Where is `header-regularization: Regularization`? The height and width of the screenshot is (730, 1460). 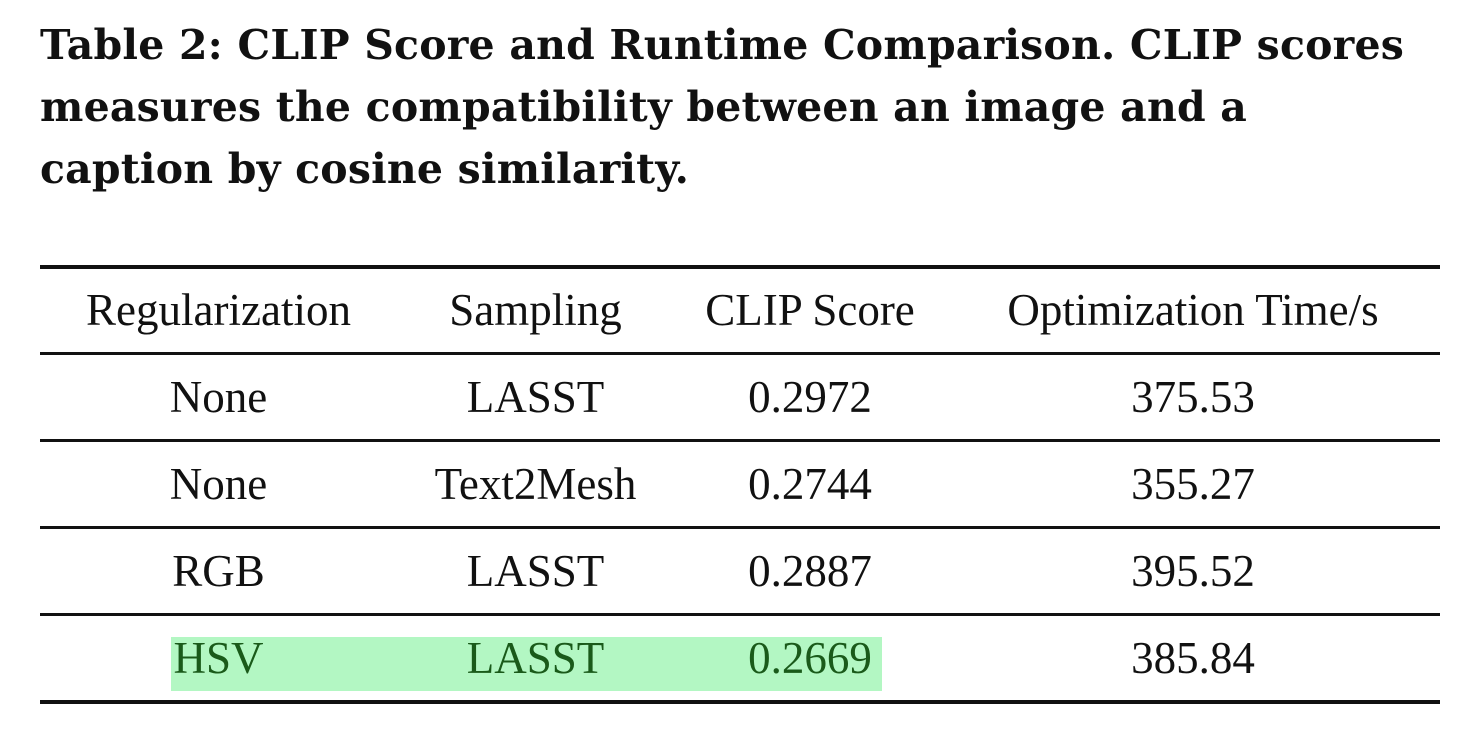 header-regularization: Regularization is located at coordinates (218, 310).